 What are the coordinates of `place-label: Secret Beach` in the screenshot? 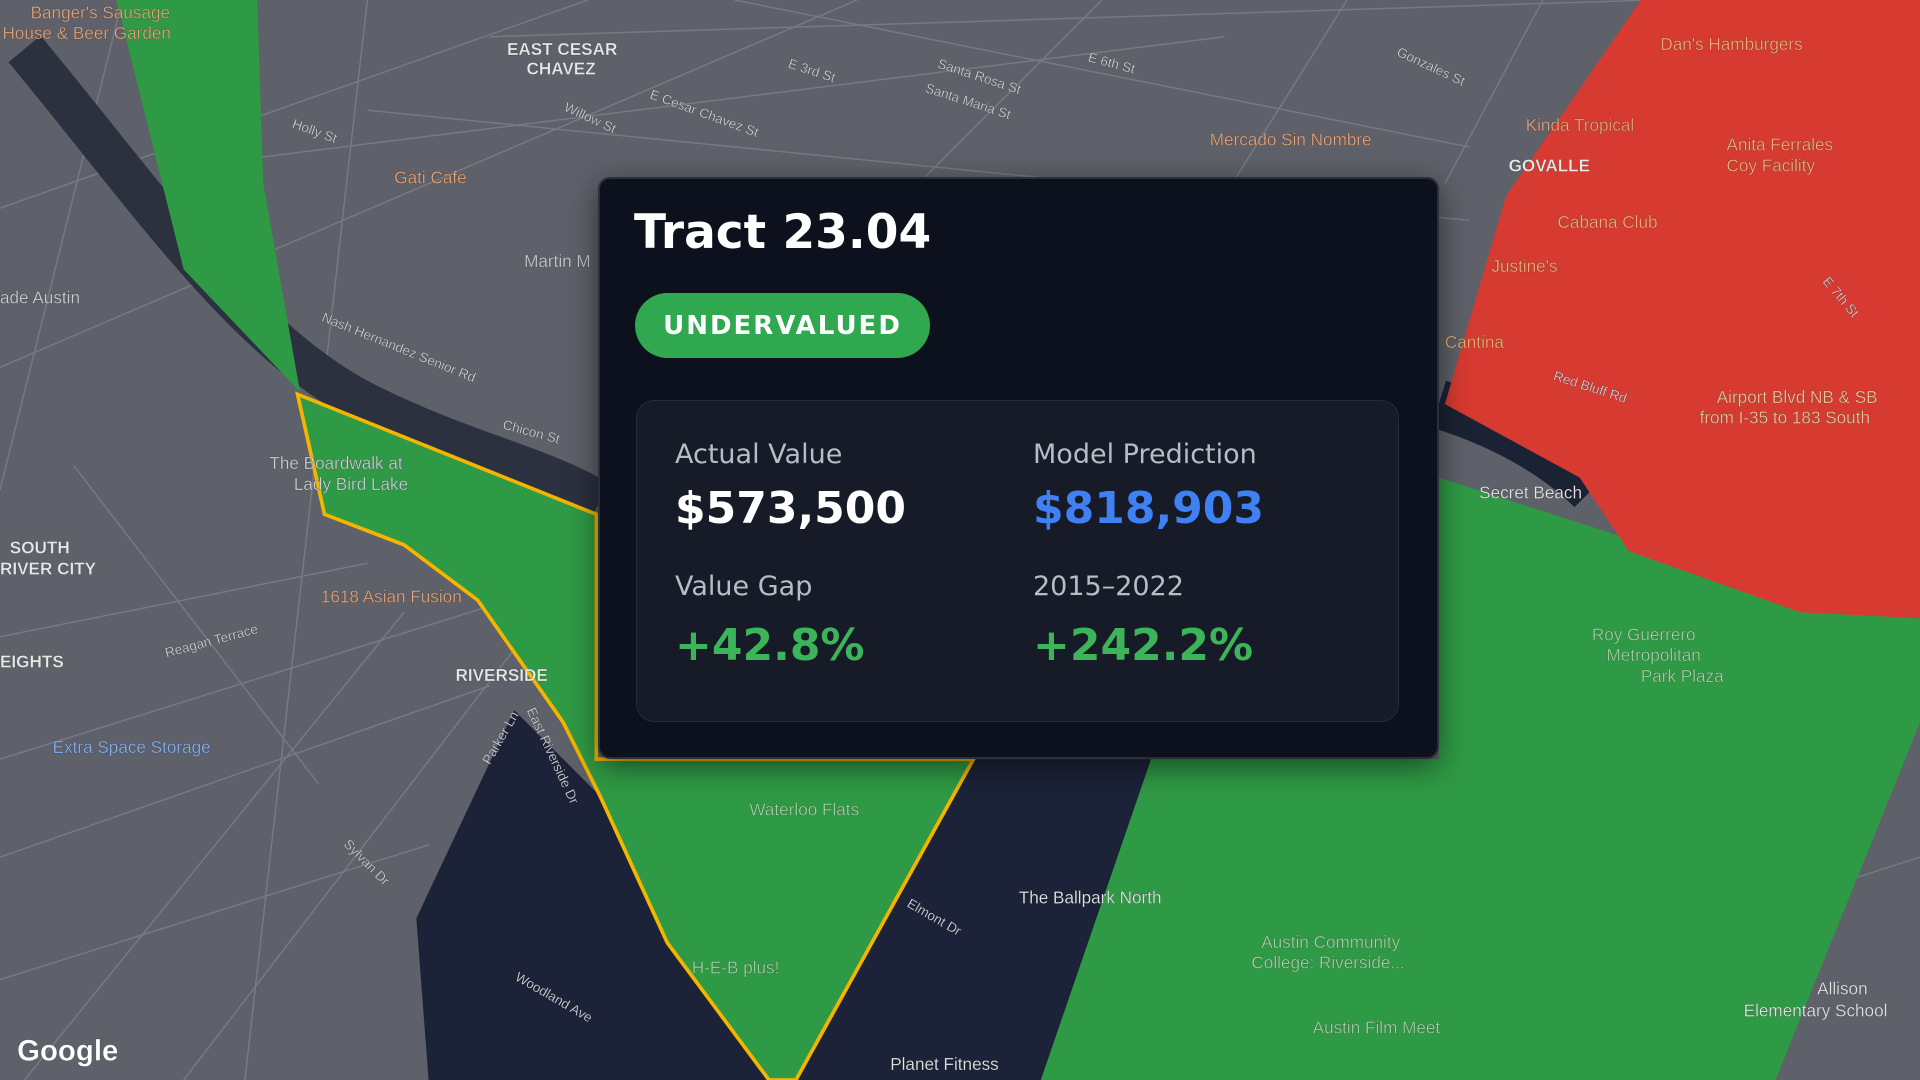 It's located at (1530, 492).